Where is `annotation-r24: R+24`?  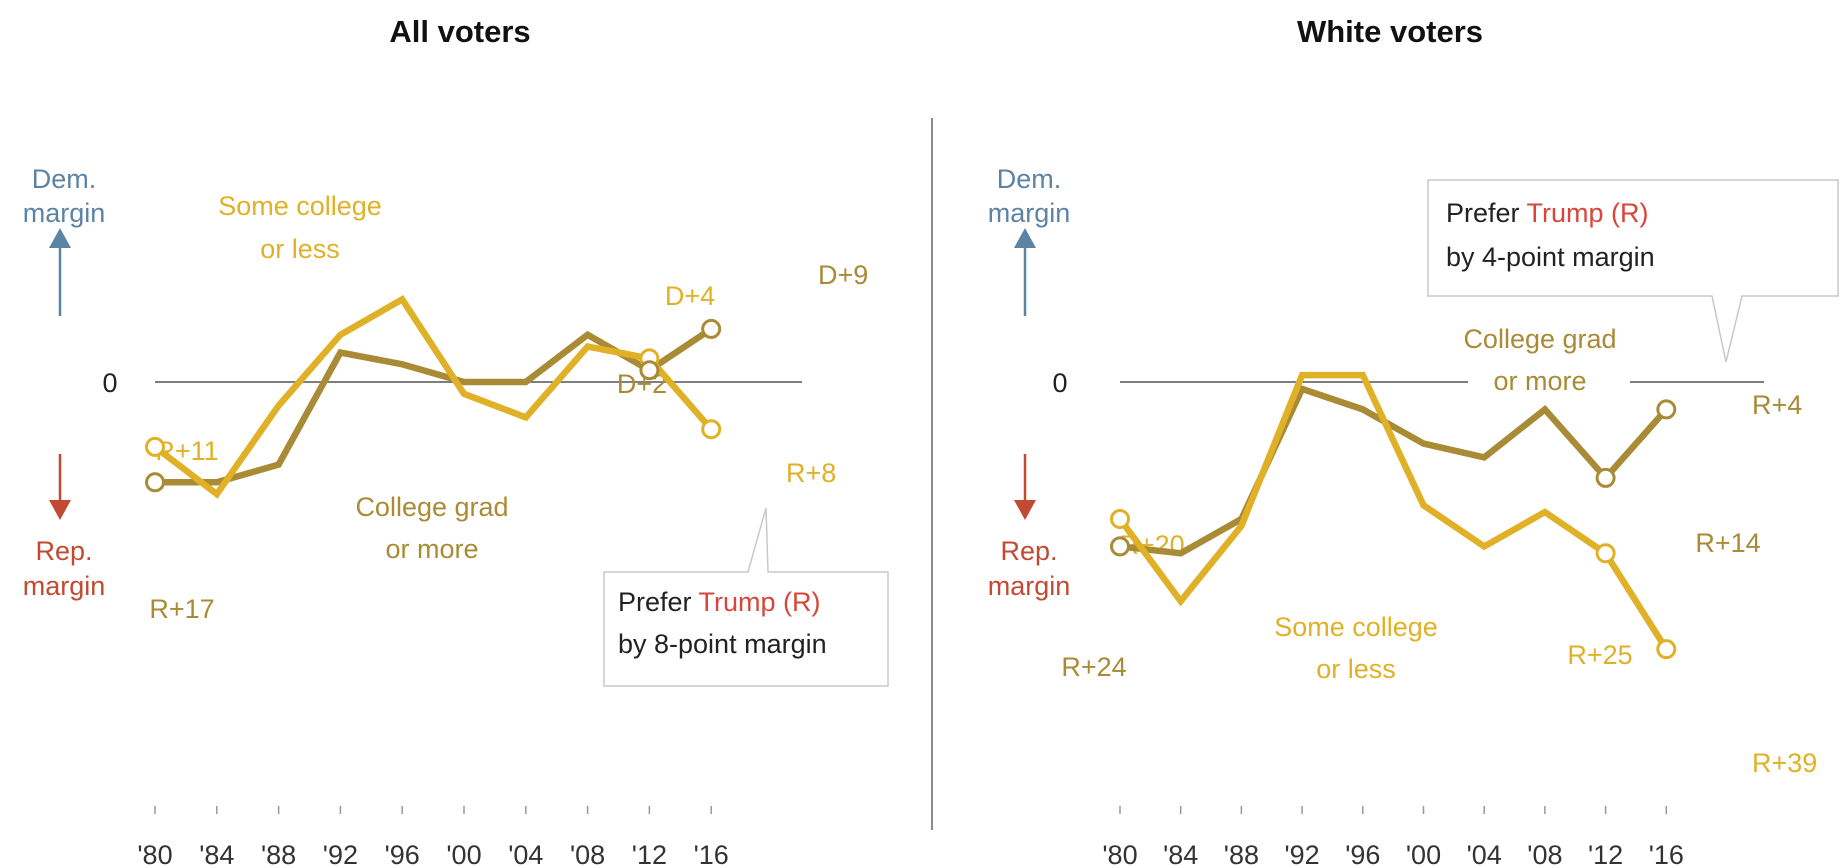 annotation-r24: R+24 is located at coordinates (1093, 667).